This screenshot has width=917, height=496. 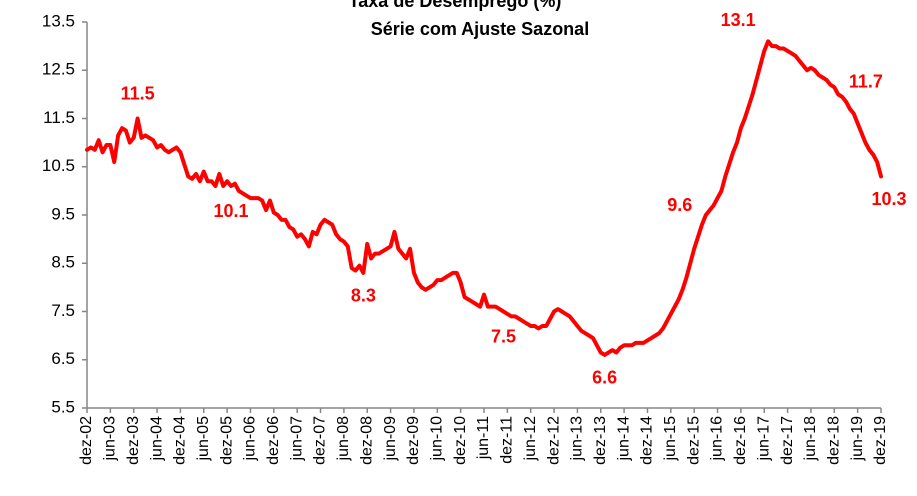 I want to click on x-tick-label: jun-10, so click(x=437, y=439).